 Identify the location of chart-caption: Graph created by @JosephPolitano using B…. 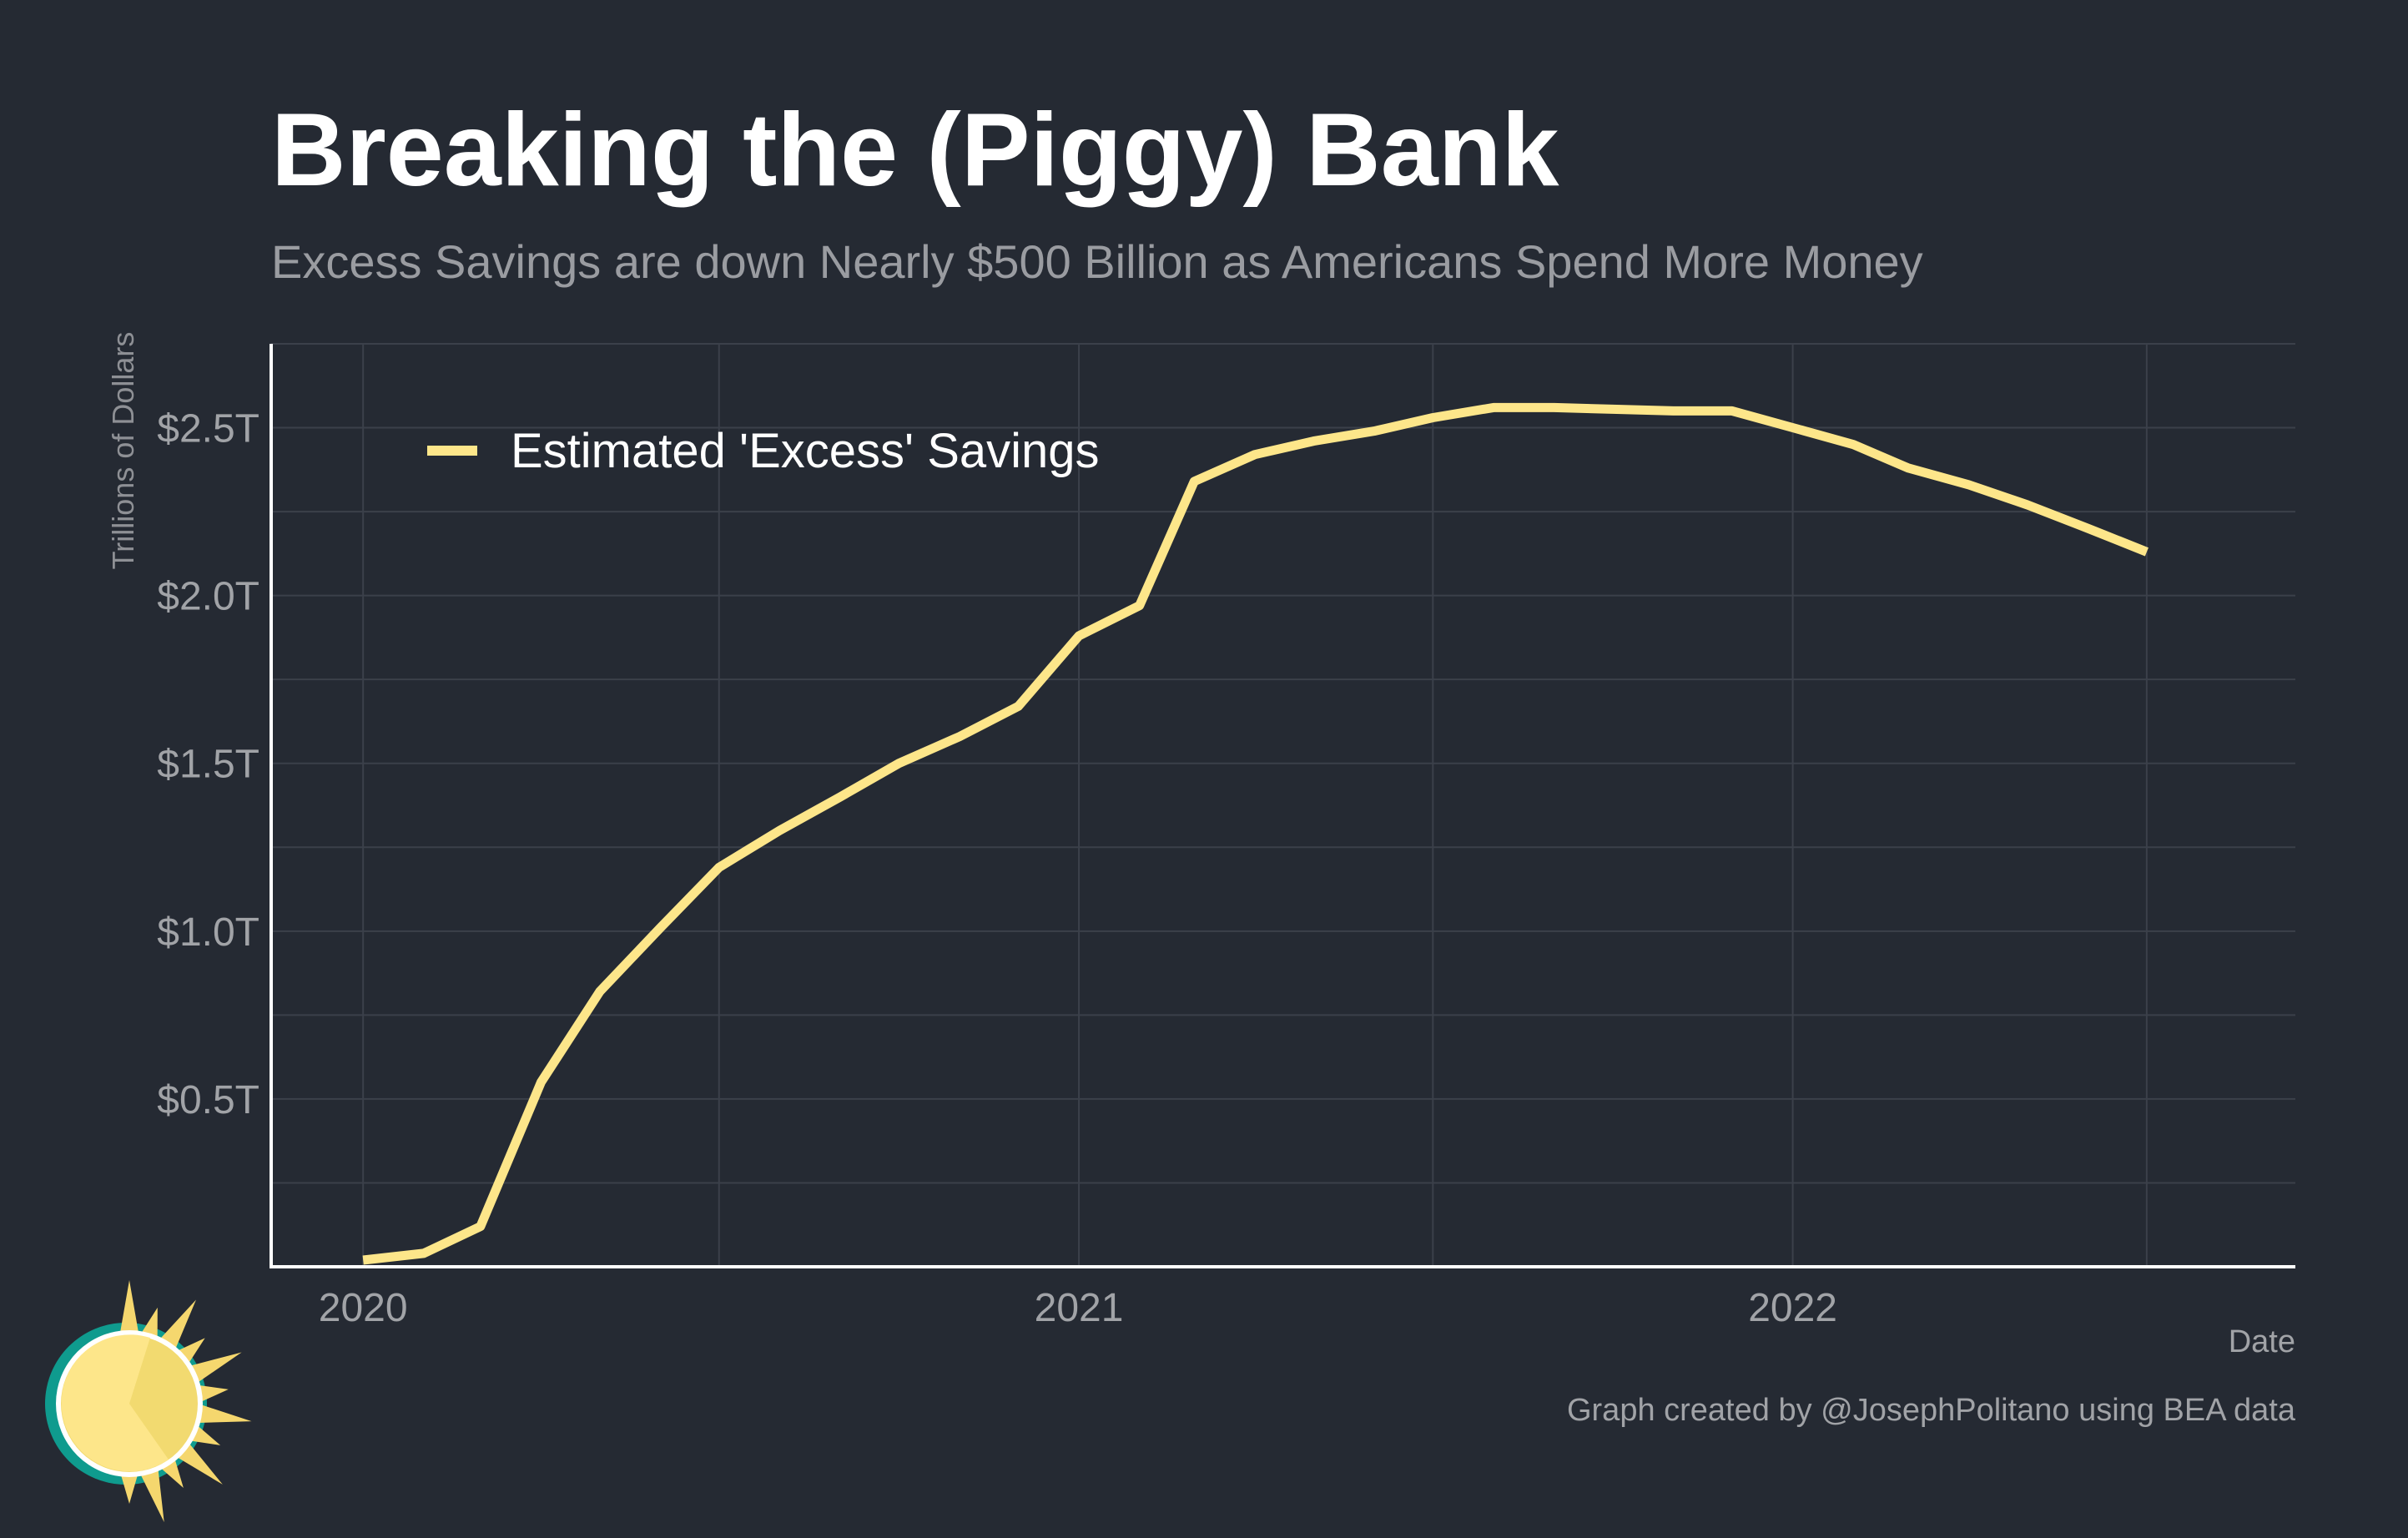
(1931, 1410).